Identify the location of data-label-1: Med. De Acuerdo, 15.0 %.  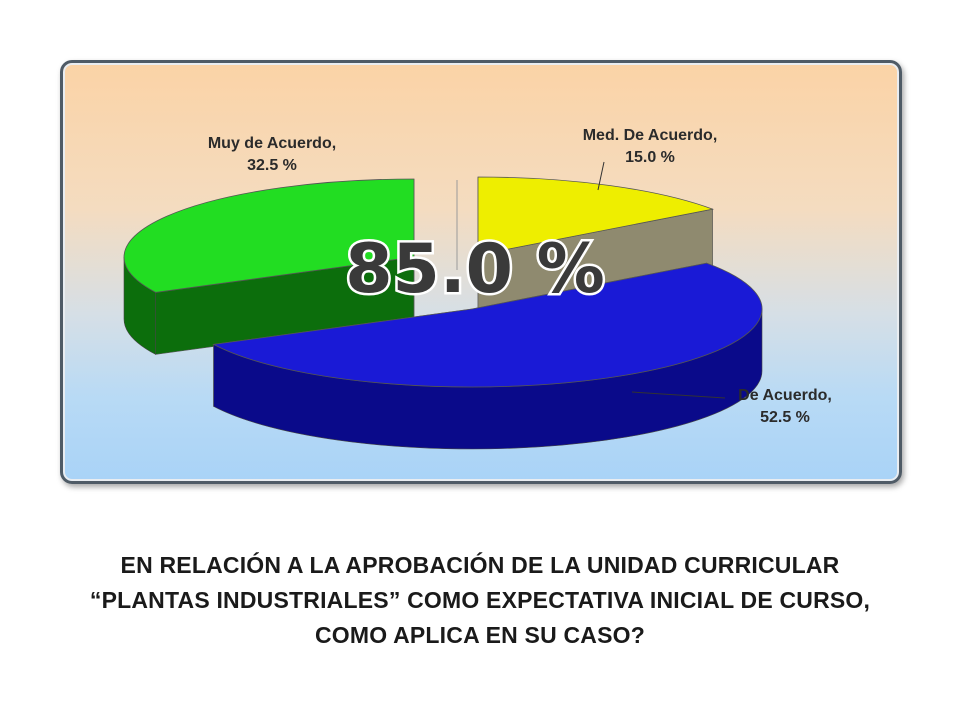
(650, 146).